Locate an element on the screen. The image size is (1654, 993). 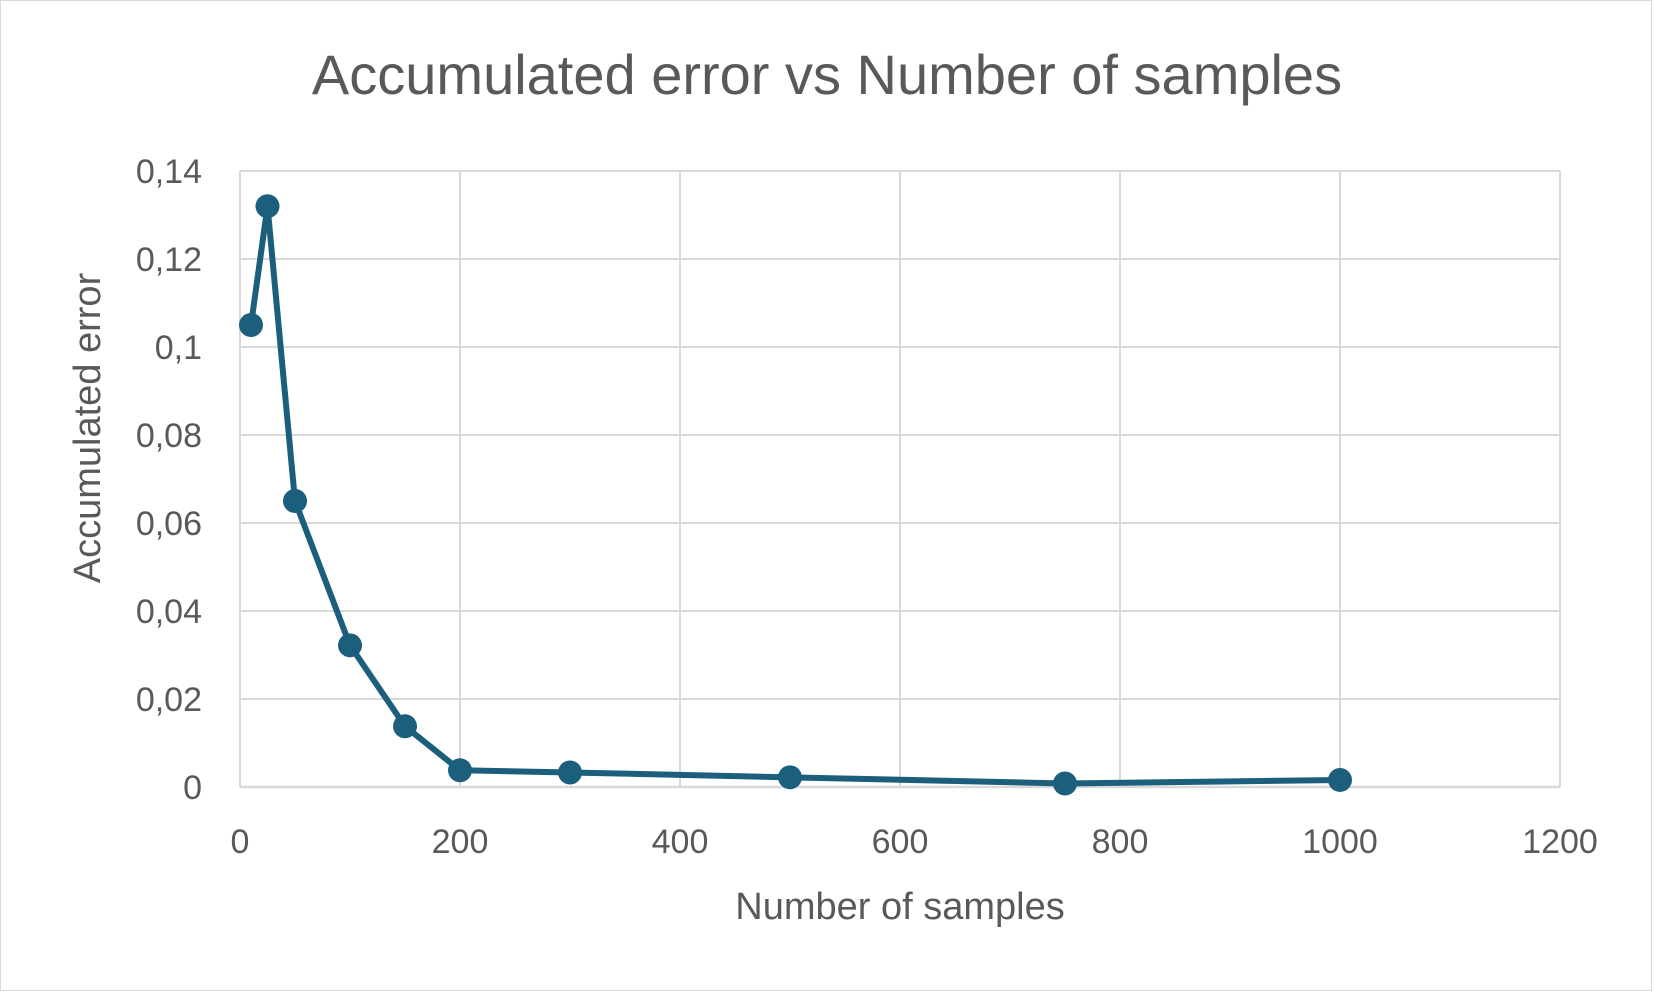
y-tick-label: 0,02 is located at coordinates (169, 700).